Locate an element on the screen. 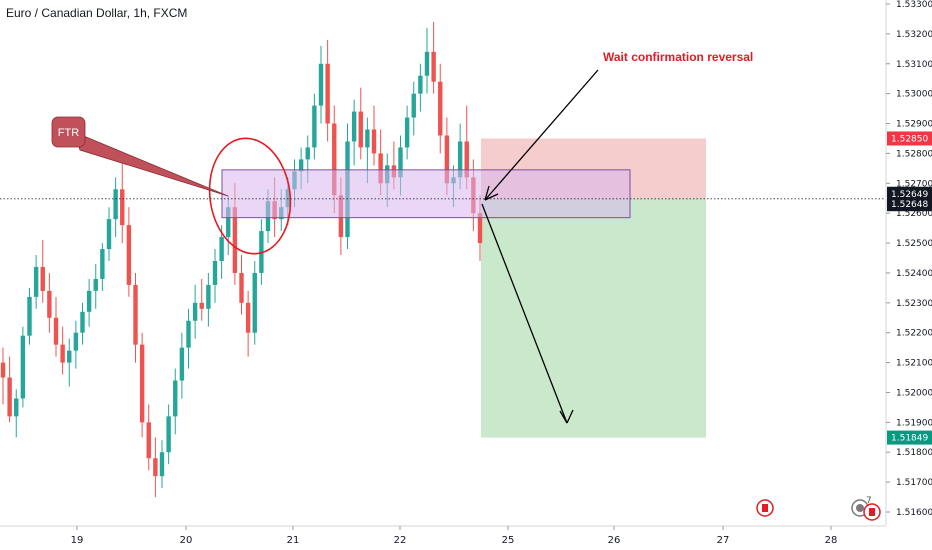  price-tick-label: 1.53000 is located at coordinates (914, 95).